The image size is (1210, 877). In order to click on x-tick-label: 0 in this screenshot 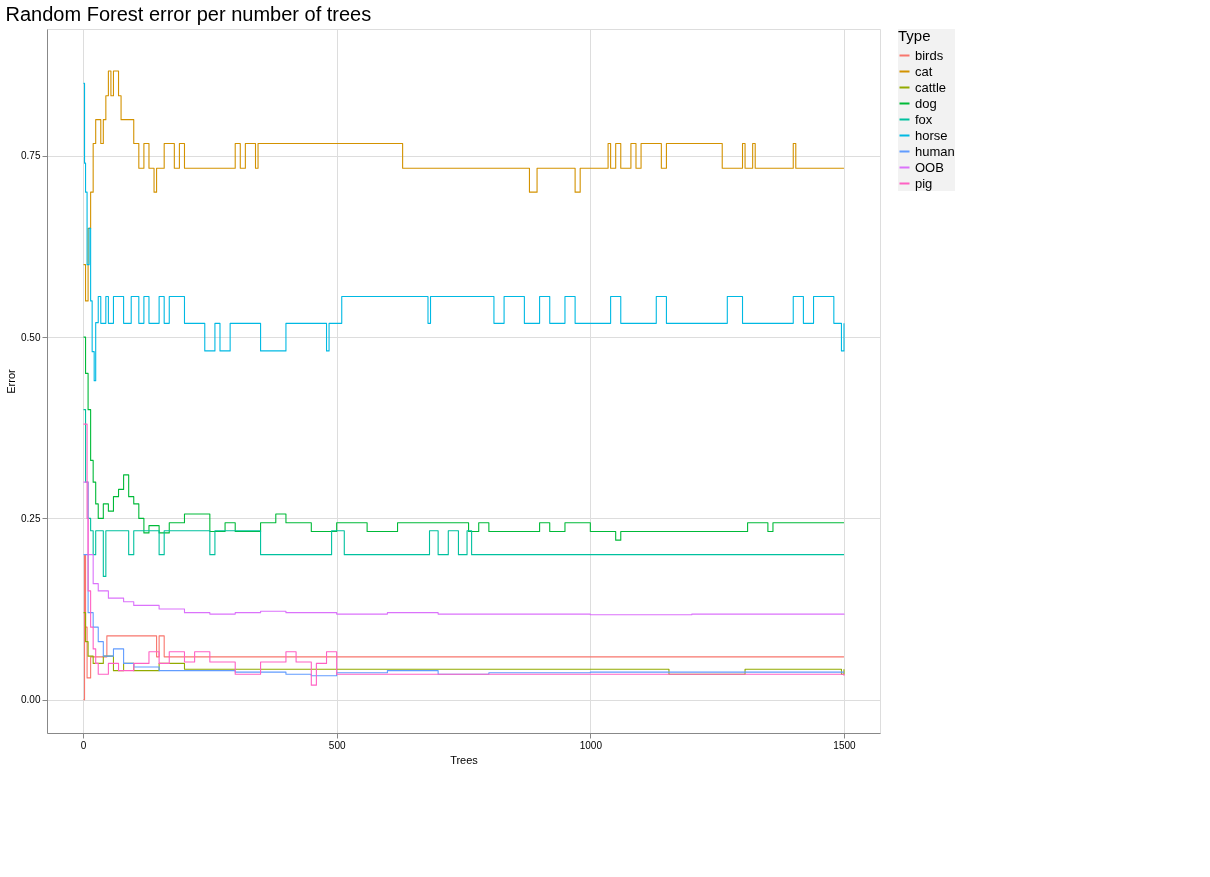, I will do `click(83, 745)`.